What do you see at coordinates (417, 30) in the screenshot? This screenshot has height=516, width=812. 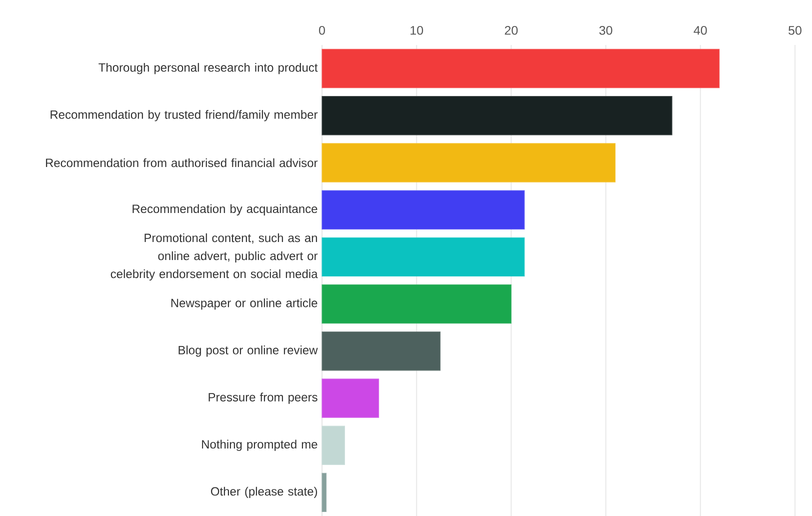 I see `x-tick-label: 10` at bounding box center [417, 30].